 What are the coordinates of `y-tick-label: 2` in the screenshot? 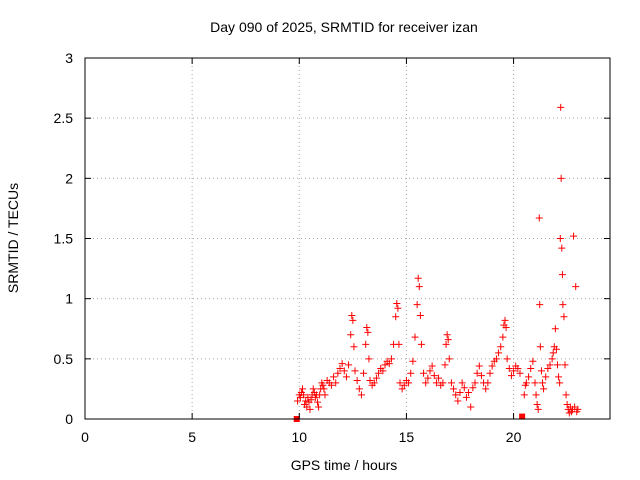 It's located at (69, 178).